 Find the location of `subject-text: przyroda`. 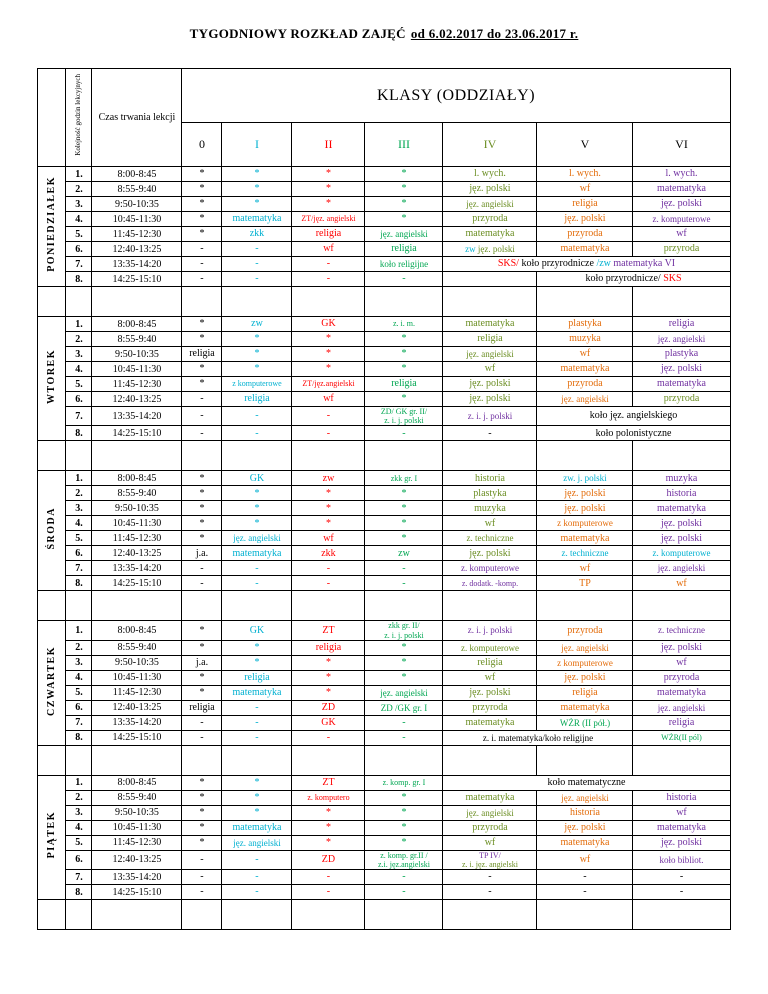

subject-text: przyroda is located at coordinates (681, 399).